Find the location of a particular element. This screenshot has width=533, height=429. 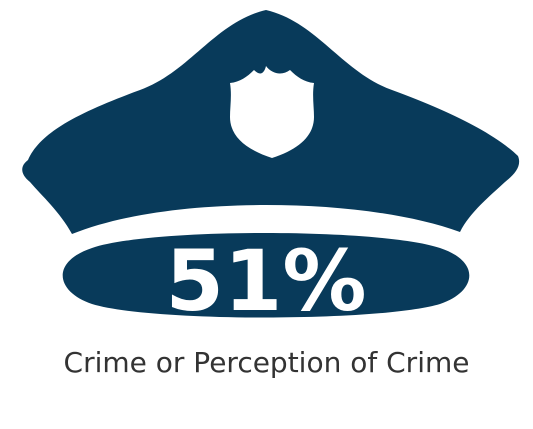

police-badge-icon is located at coordinates (272, 112).